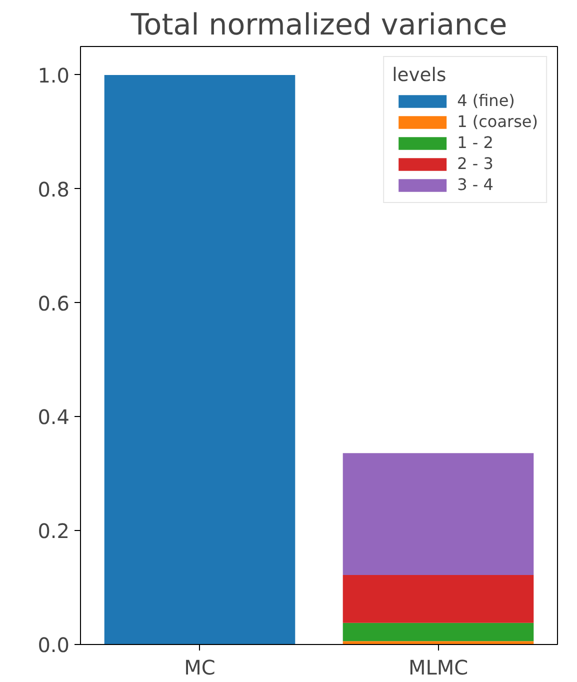 Image resolution: width=577 pixels, height=682 pixels. What do you see at coordinates (420, 75) in the screenshot?
I see `legend-title: levels` at bounding box center [420, 75].